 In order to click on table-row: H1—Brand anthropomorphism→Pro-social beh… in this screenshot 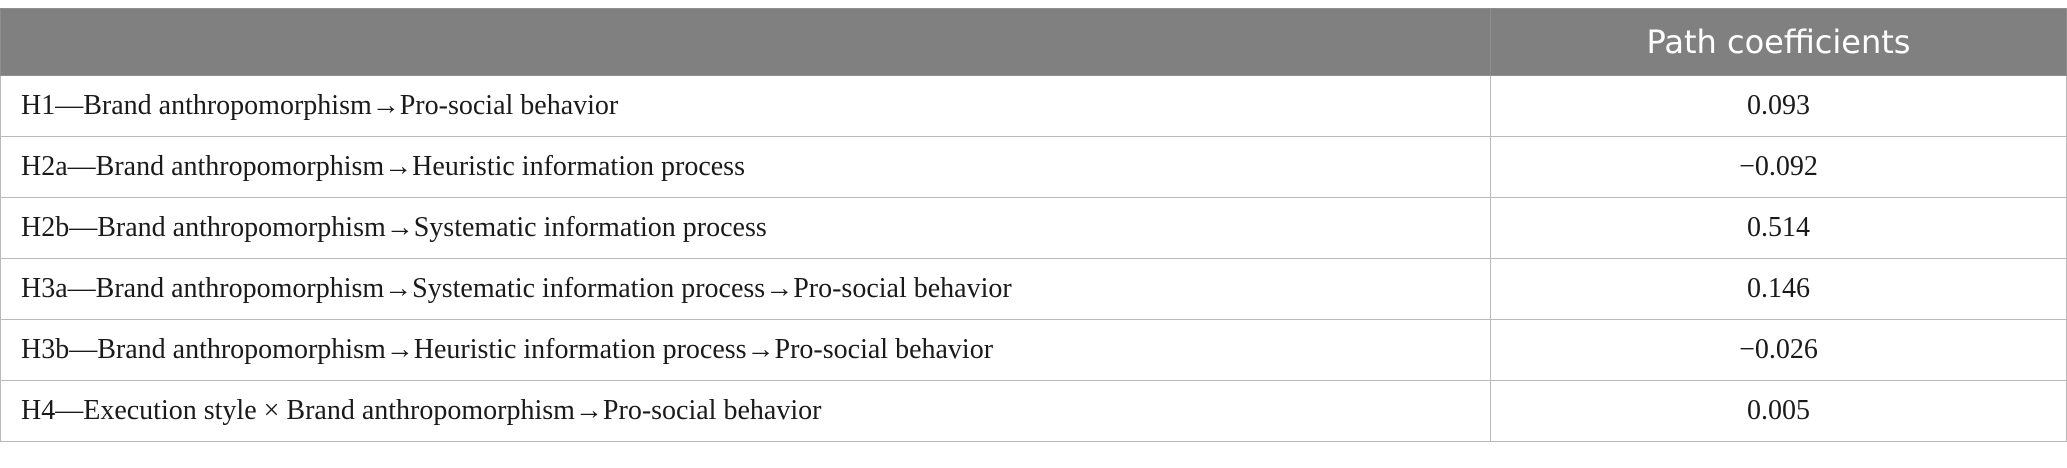, I will do `click(1033, 106)`.